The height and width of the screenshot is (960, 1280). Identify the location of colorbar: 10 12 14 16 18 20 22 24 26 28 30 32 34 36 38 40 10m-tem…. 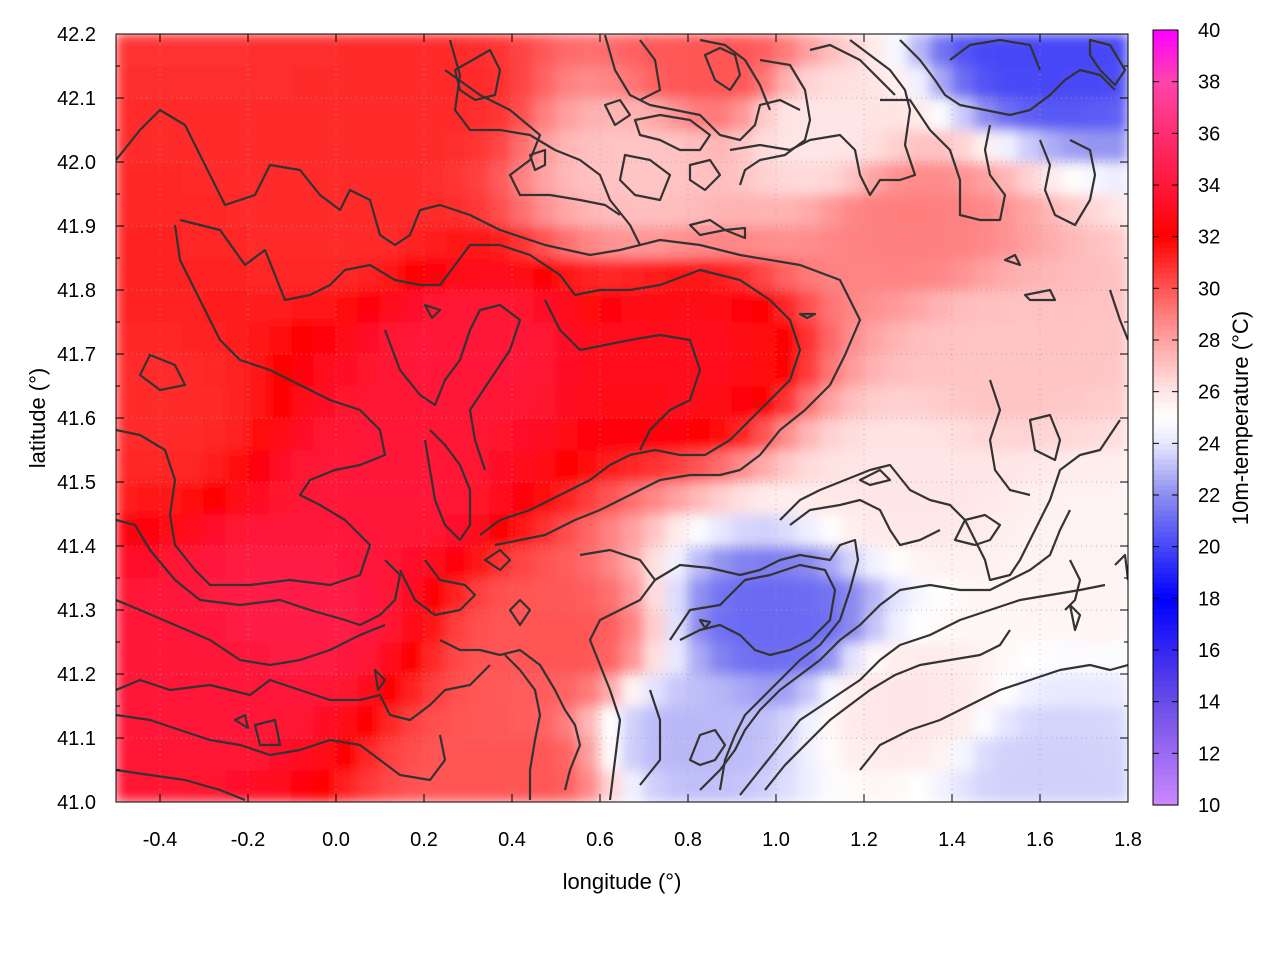
(1202, 418).